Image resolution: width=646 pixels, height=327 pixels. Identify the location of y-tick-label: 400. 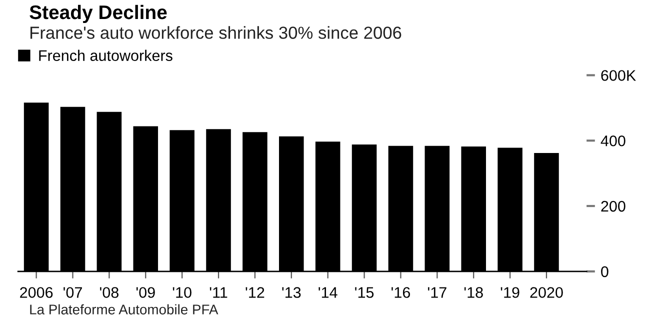
(613, 140).